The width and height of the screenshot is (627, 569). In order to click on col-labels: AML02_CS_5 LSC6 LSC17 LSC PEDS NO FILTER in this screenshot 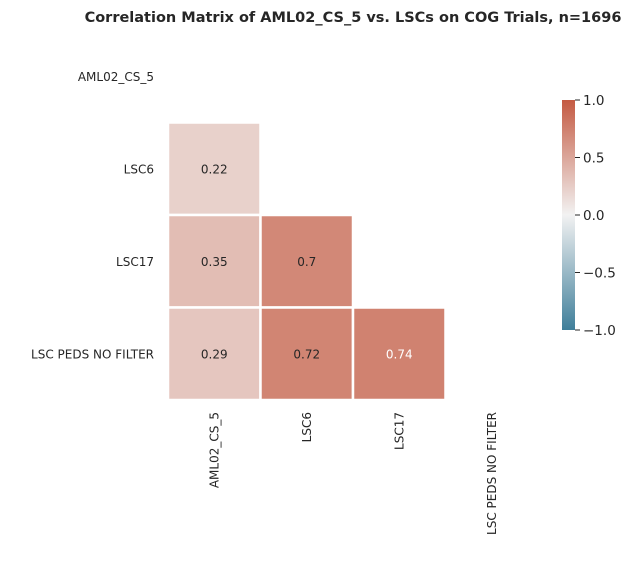, I will do `click(353, 473)`.